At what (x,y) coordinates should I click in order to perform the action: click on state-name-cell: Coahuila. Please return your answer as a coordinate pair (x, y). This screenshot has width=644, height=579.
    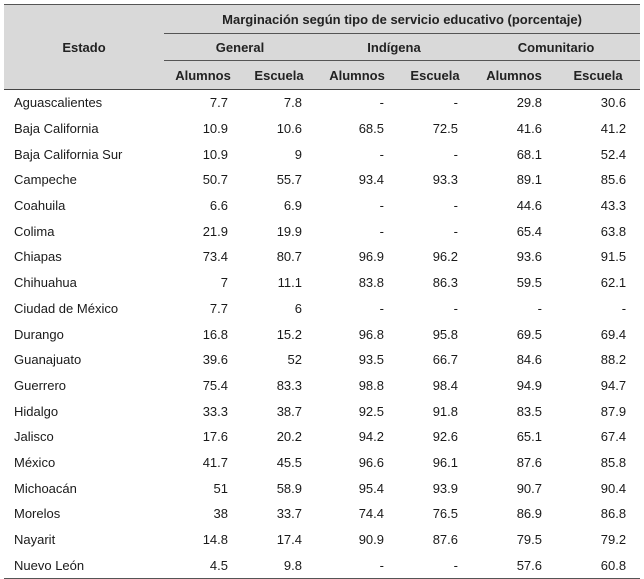
    Looking at the image, I should click on (40, 206).